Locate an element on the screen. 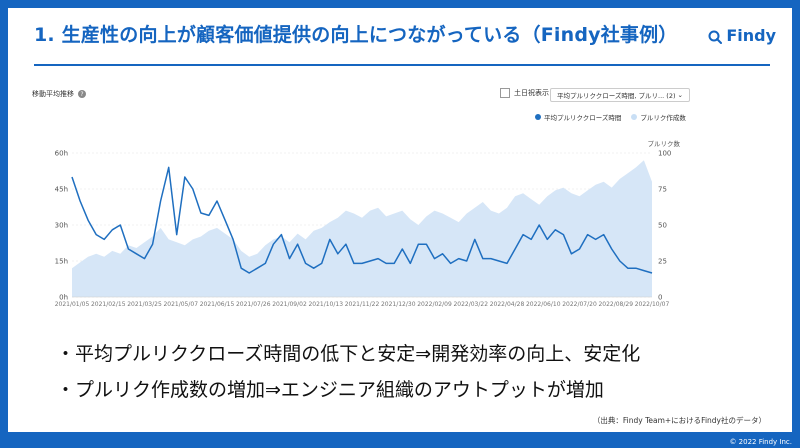 This screenshot has width=800, height=448. findy-logo-text: Findy is located at coordinates (751, 35).